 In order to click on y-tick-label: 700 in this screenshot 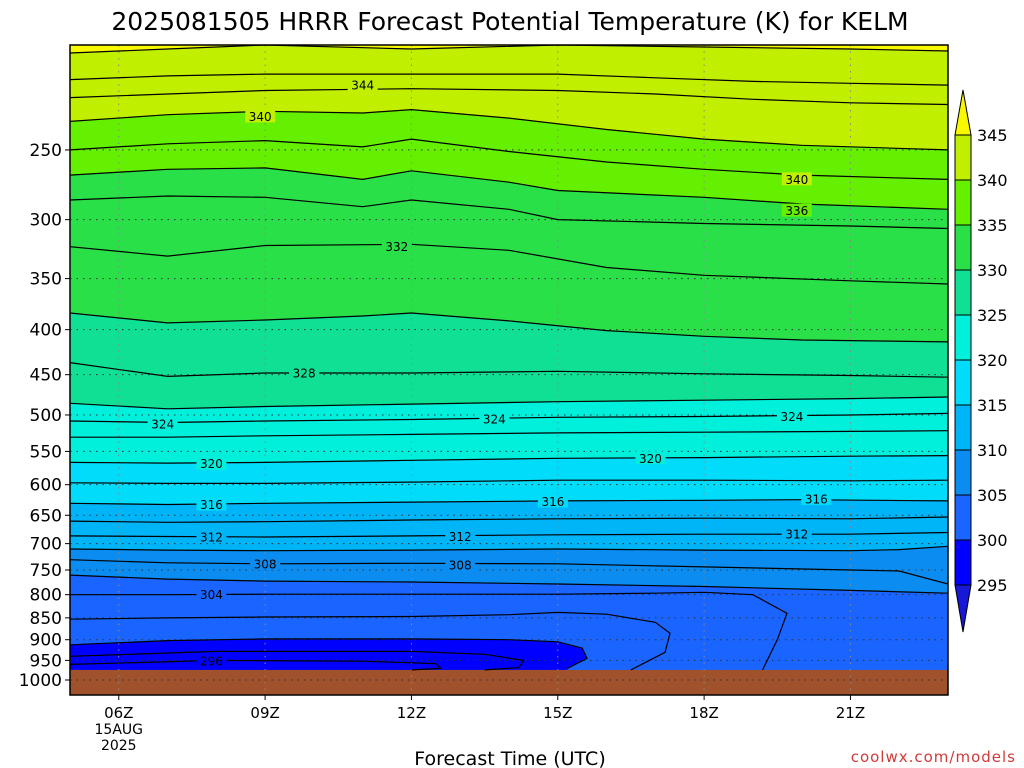, I will do `click(46, 545)`.